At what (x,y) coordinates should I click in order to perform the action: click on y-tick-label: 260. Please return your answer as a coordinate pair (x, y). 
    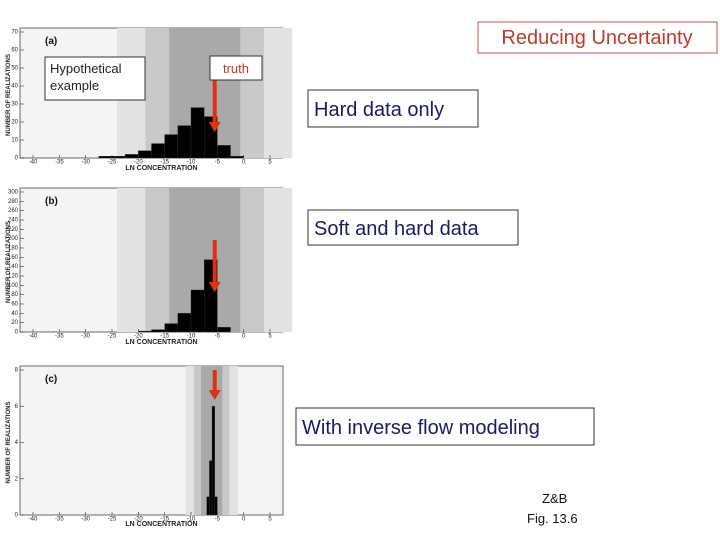
    Looking at the image, I should click on (13, 211).